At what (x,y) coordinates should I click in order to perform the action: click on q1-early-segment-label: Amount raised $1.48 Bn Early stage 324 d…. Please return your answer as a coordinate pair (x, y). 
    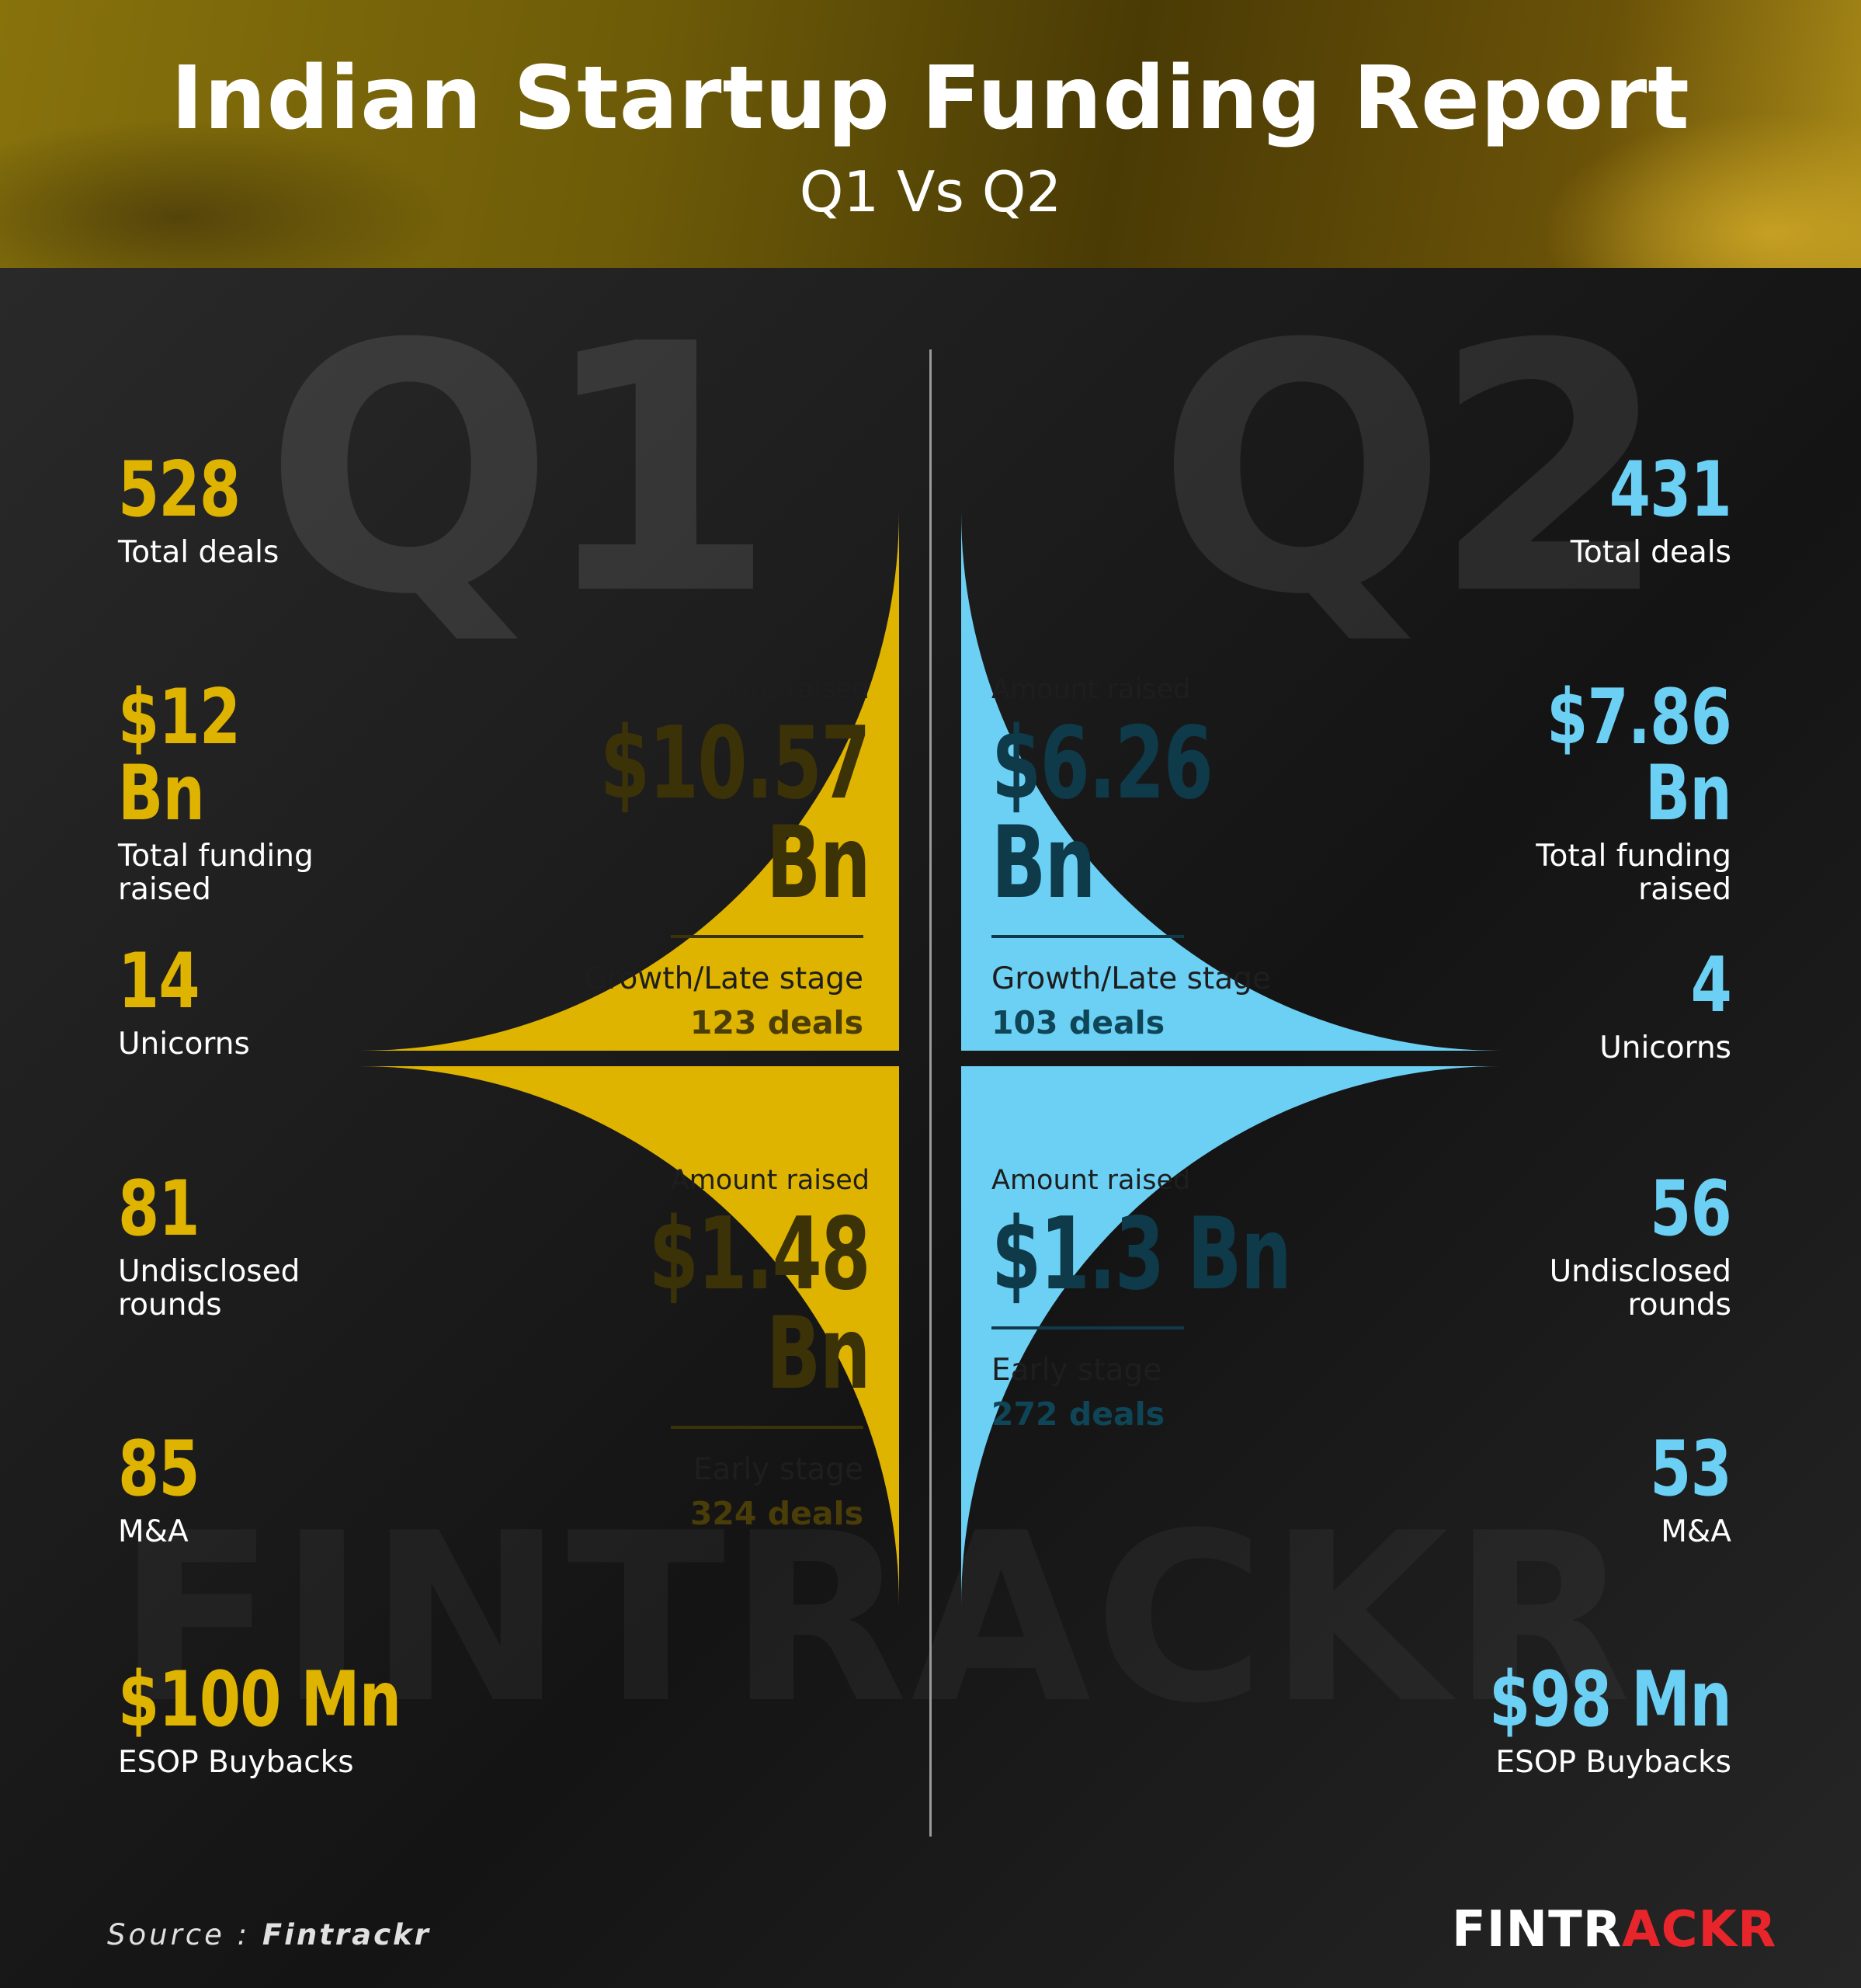
    Looking at the image, I should click on (653, 1348).